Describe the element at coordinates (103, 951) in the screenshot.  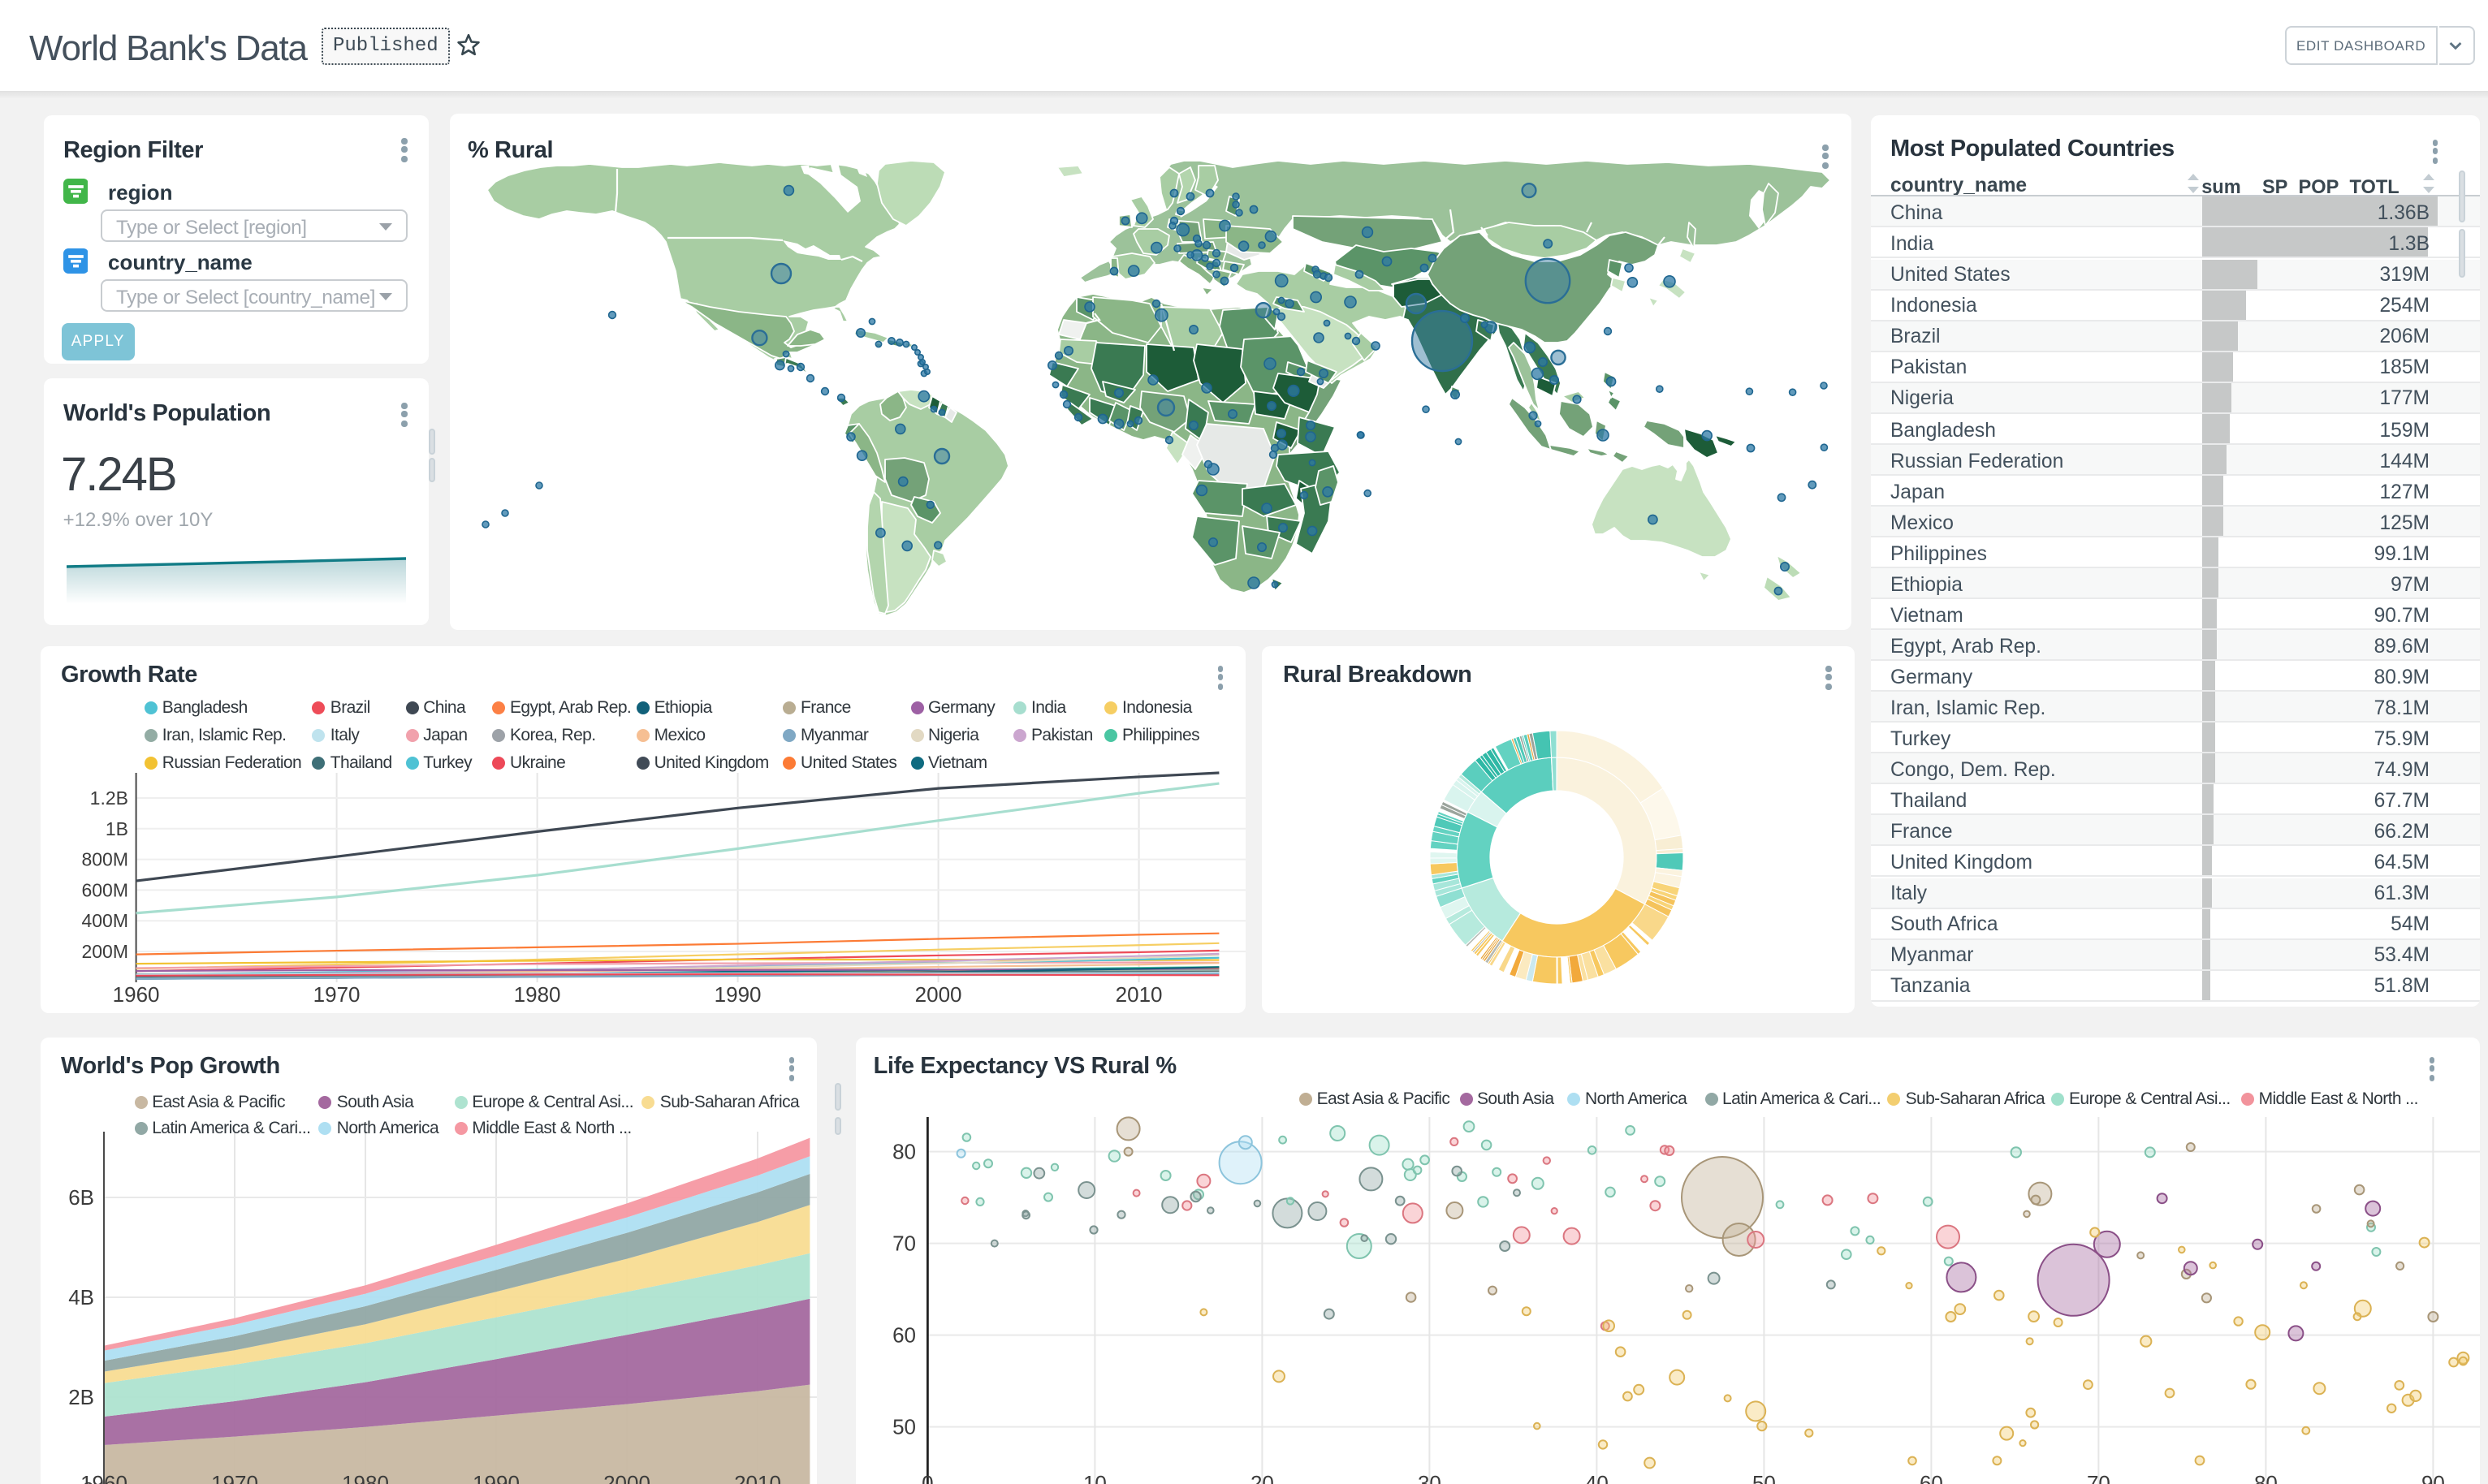
I see `svg-text: 200M` at that location.